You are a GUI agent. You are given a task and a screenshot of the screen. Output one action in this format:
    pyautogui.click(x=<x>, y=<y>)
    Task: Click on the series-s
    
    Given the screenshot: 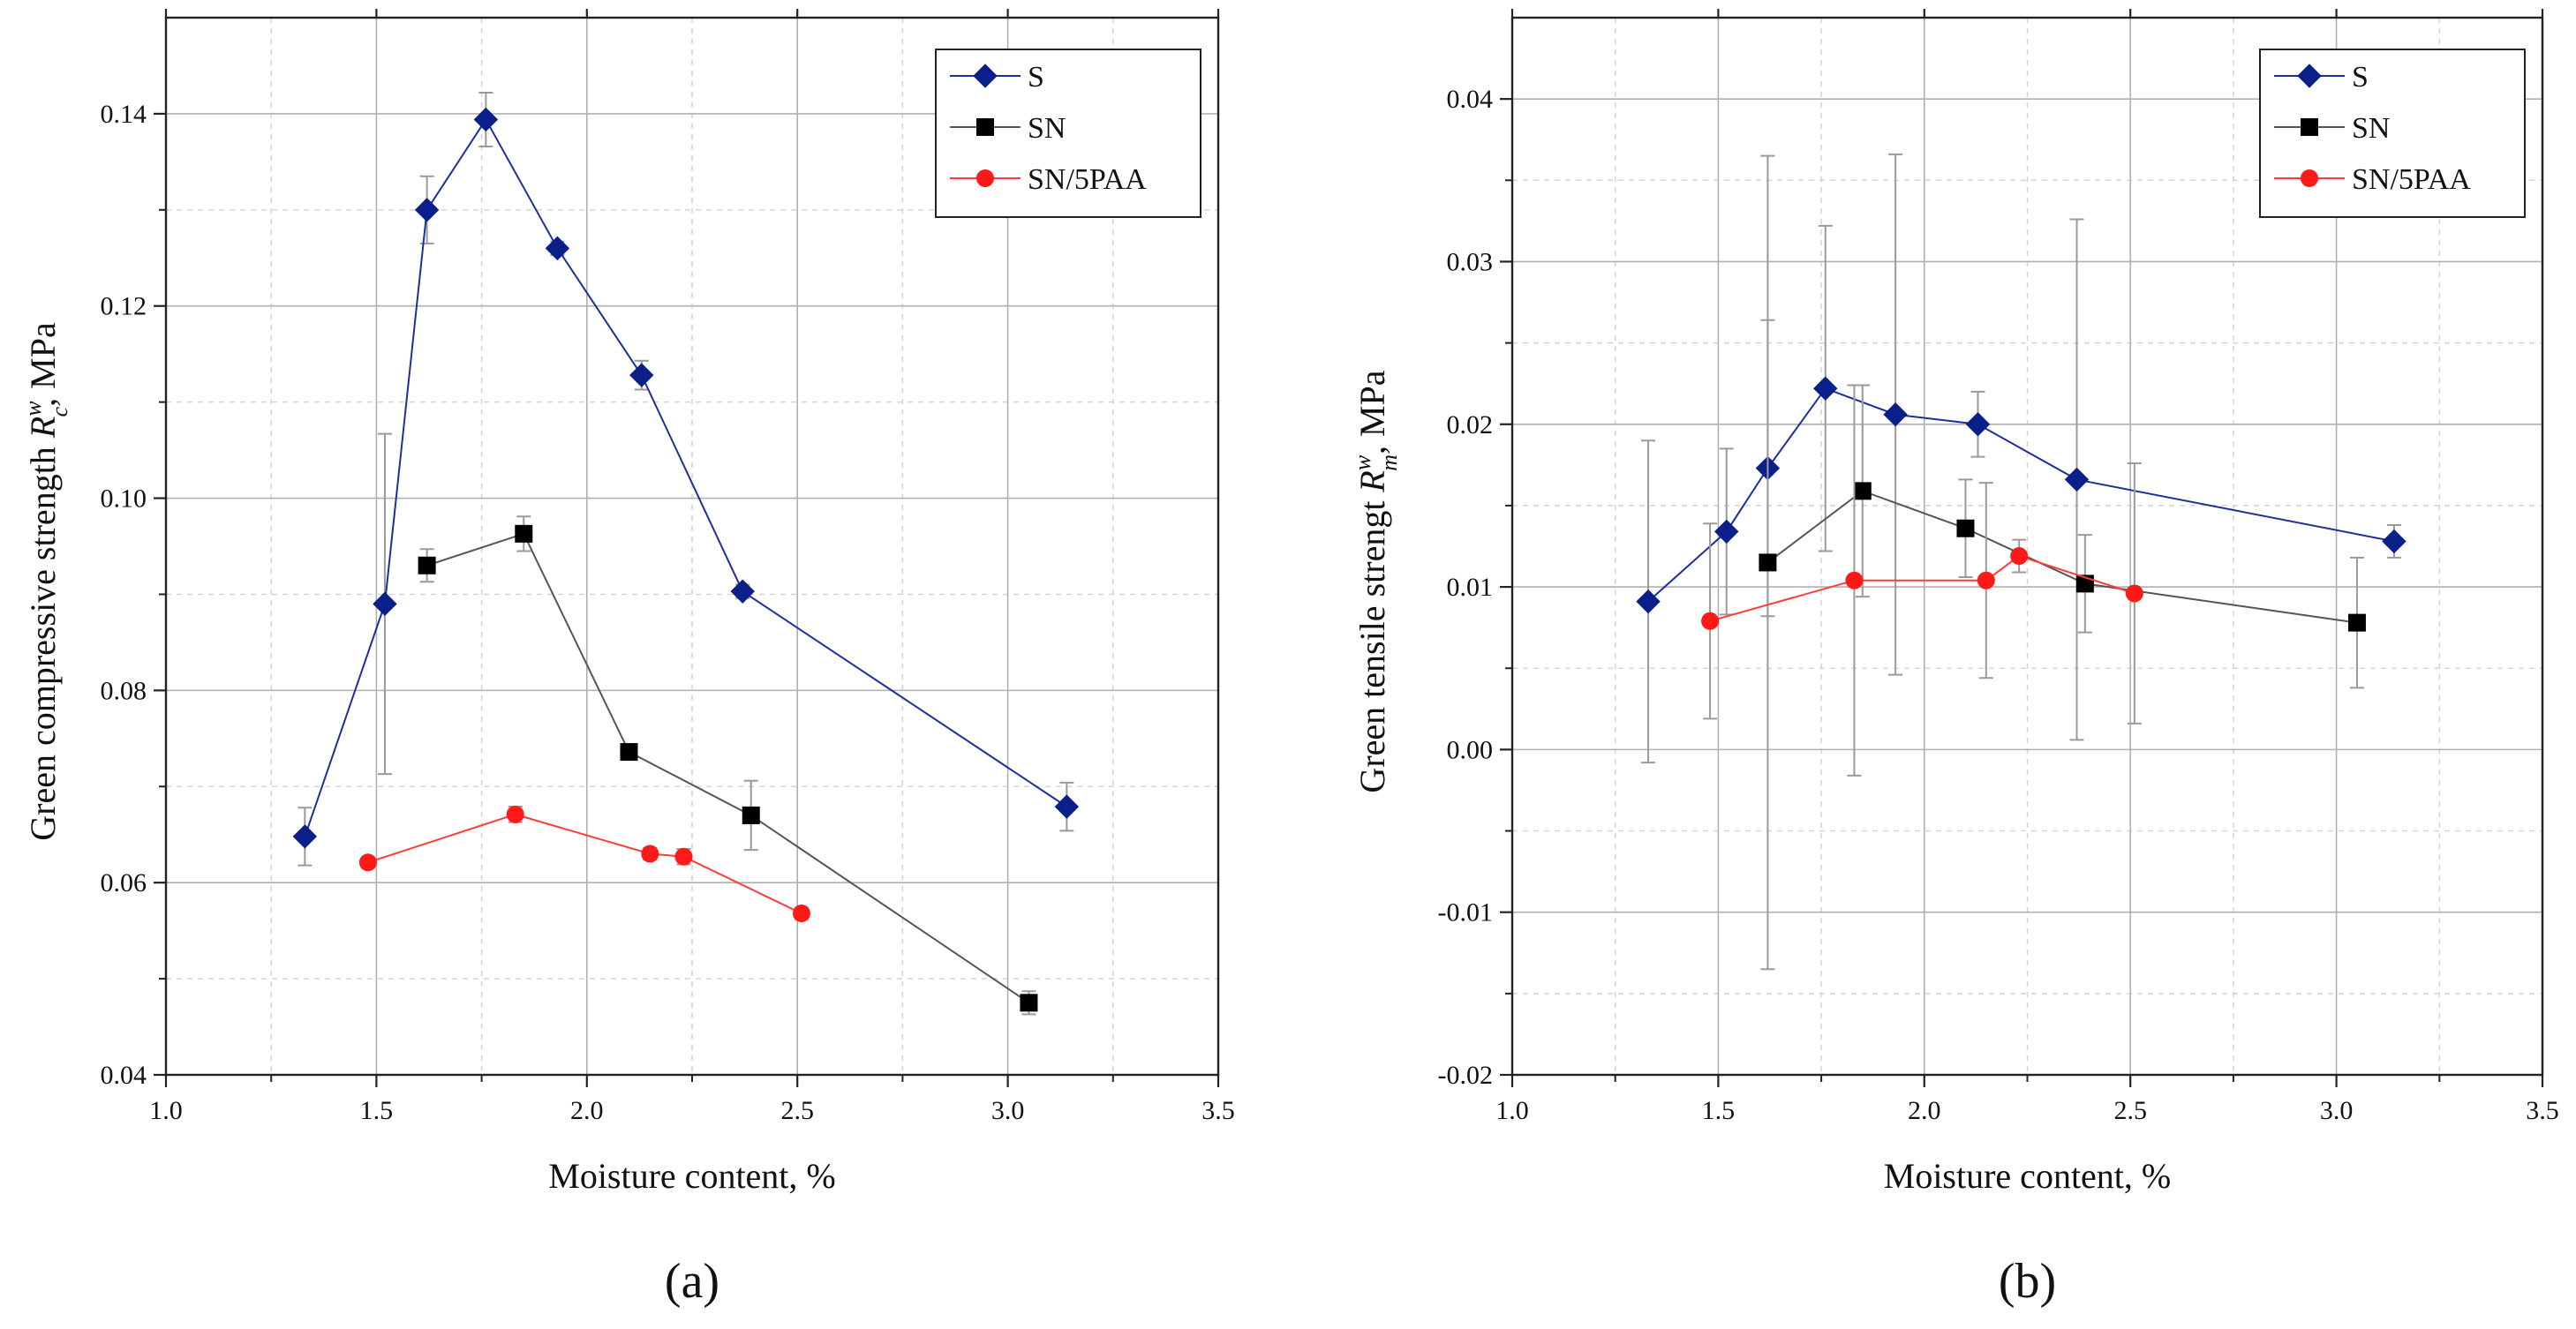 What is the action you would take?
    pyautogui.click(x=2022, y=458)
    